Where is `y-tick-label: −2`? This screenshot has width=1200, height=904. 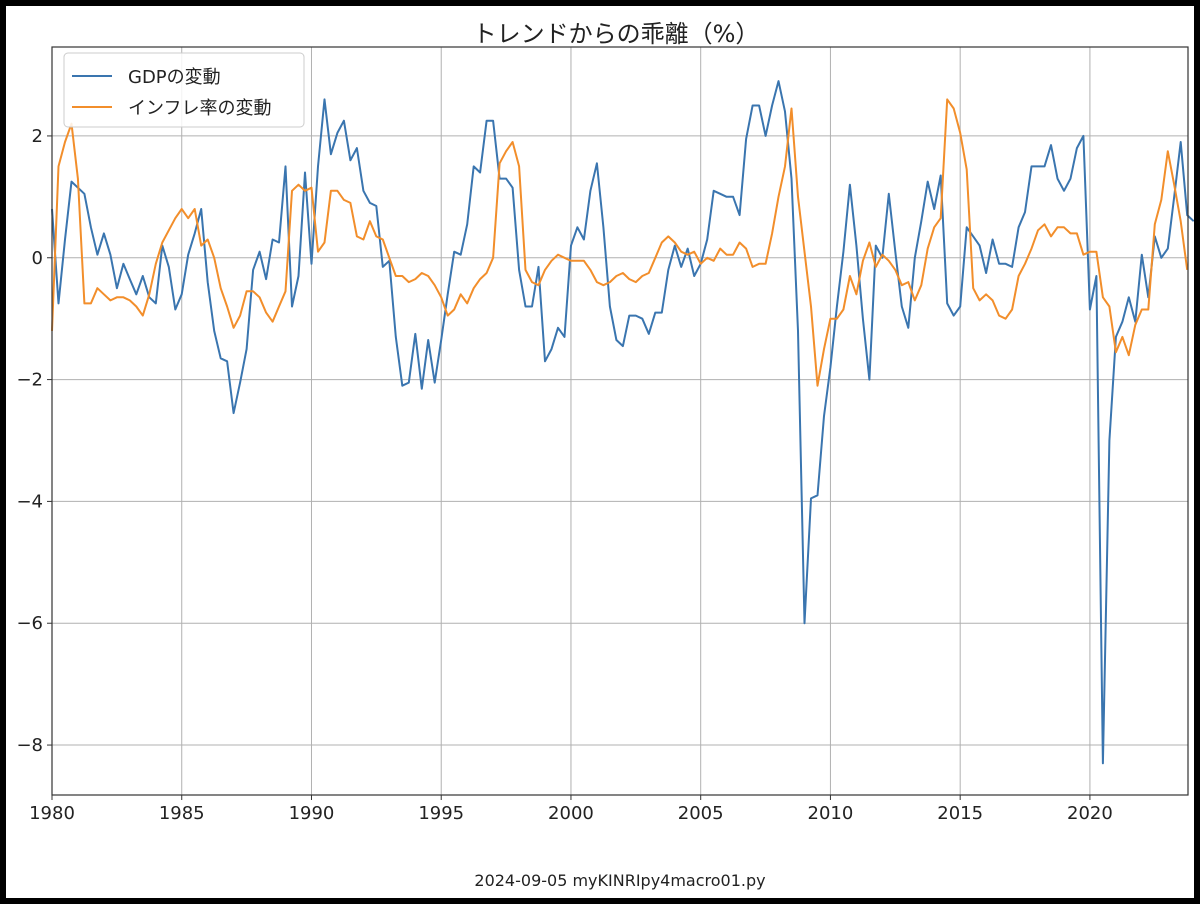
y-tick-label: −2 is located at coordinates (29, 380).